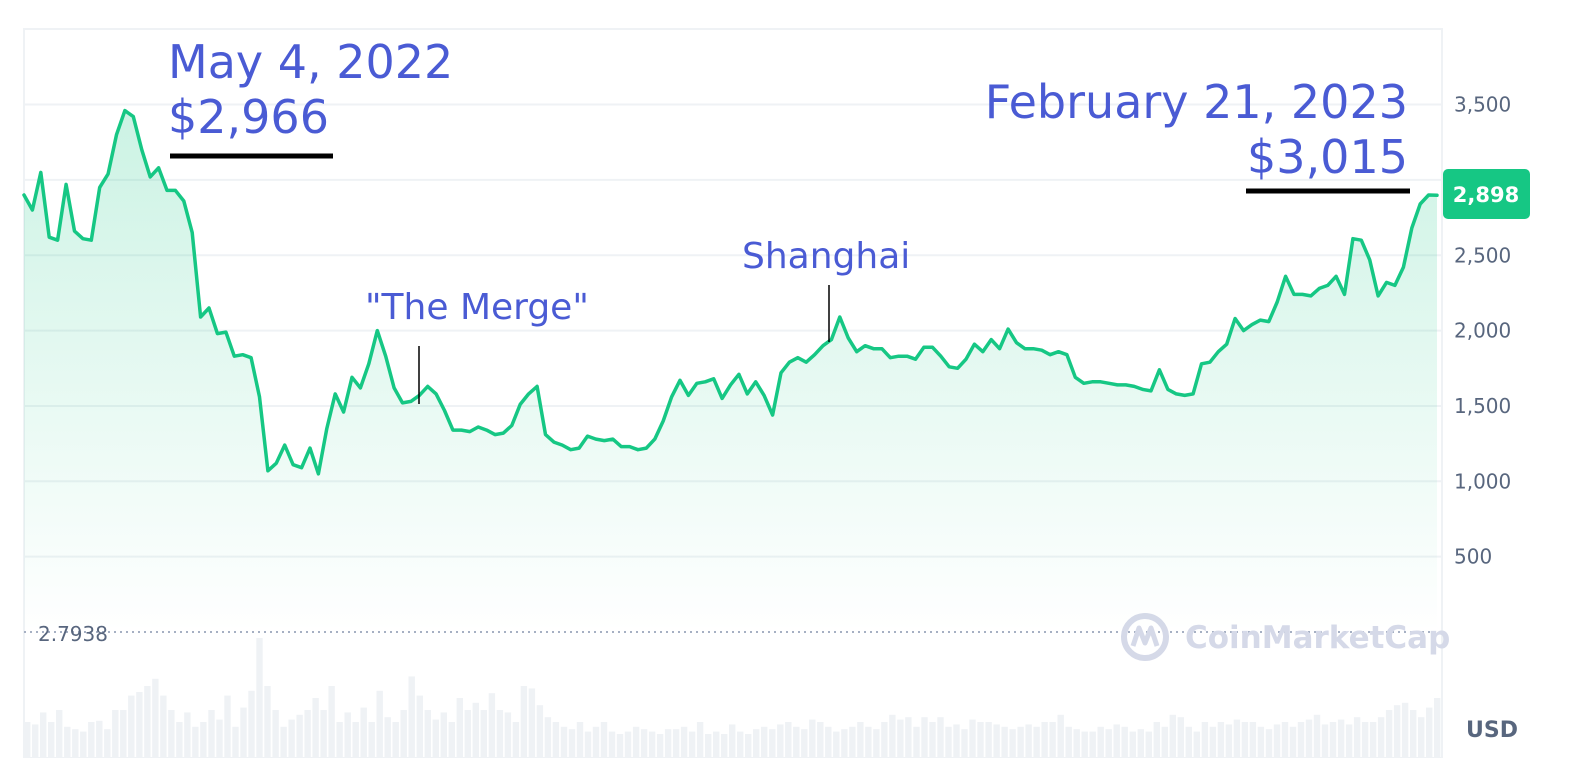 The image size is (1582, 758). Describe the element at coordinates (1486, 194) in the screenshot. I see `current-price-badge: 2,898` at that location.